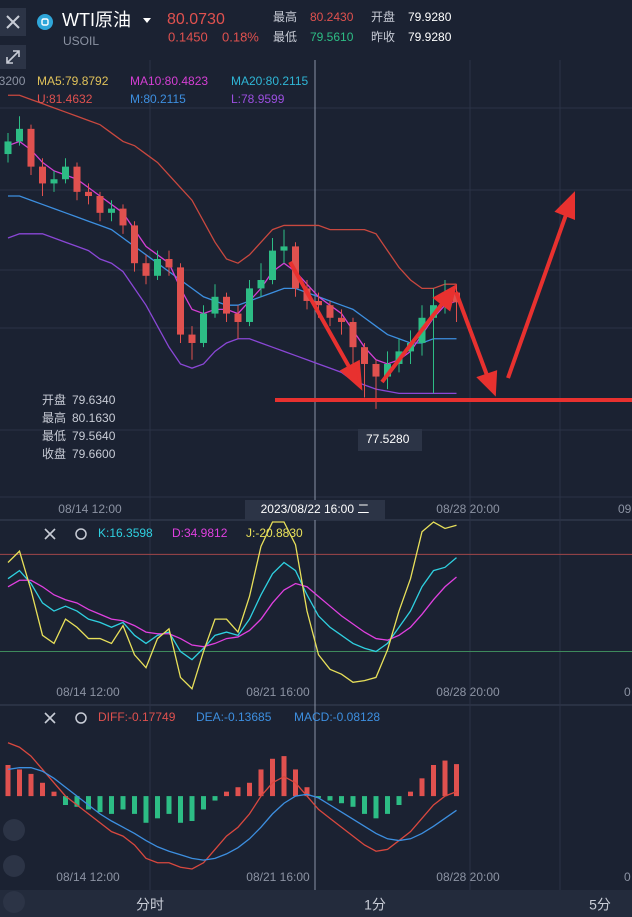 The width and height of the screenshot is (632, 917). What do you see at coordinates (332, 37) in the screenshot?
I see `stat-value: 79.5610` at bounding box center [332, 37].